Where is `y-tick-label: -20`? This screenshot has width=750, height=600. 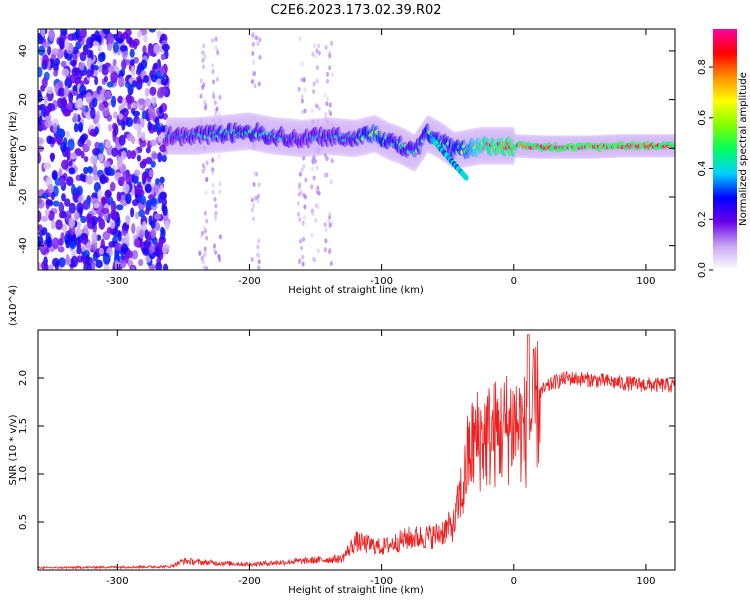
y-tick-label: -20 is located at coordinates (23, 197).